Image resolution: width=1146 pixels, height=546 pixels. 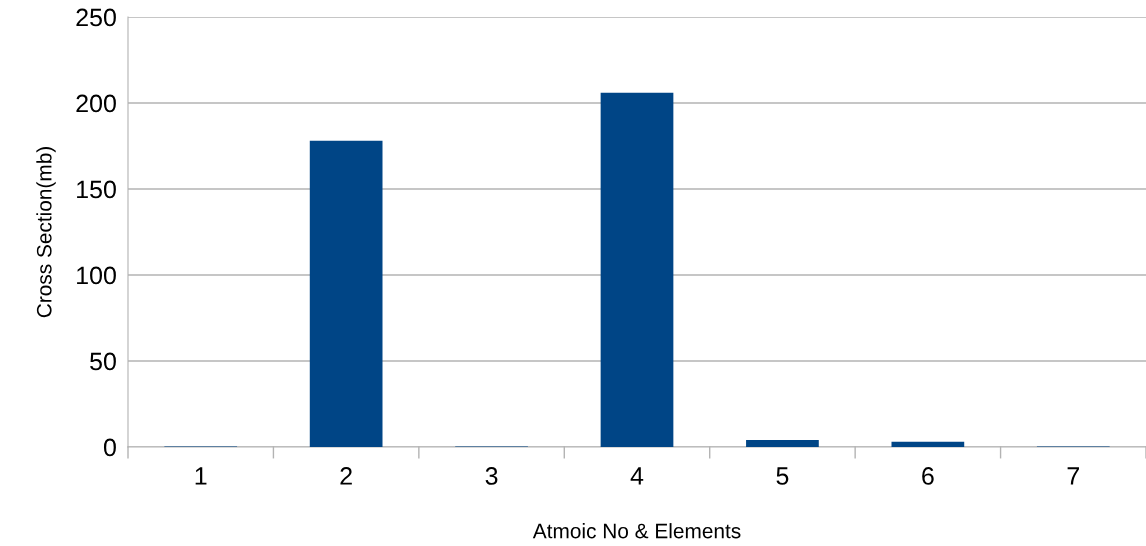 I want to click on y-axis-title: Cross Section(mb), so click(x=46, y=232).